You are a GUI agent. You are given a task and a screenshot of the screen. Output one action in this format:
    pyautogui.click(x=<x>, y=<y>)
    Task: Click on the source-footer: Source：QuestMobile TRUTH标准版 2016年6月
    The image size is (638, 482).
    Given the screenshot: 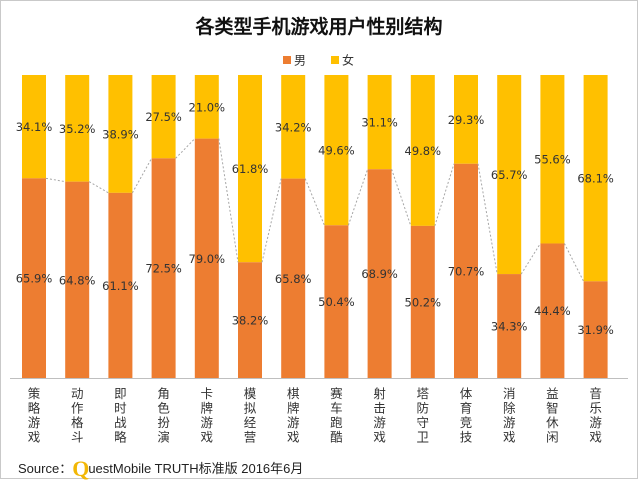 What is the action you would take?
    pyautogui.click(x=160, y=469)
    